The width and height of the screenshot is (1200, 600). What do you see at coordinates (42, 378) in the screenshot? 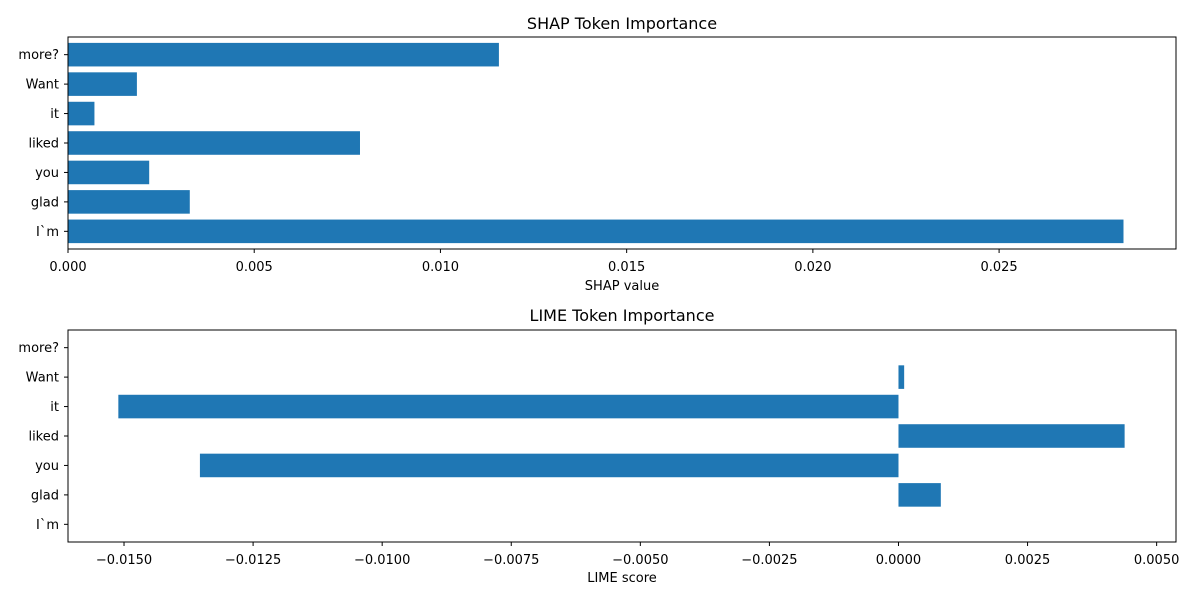
I see `lime-y-tick-label: Want` at bounding box center [42, 378].